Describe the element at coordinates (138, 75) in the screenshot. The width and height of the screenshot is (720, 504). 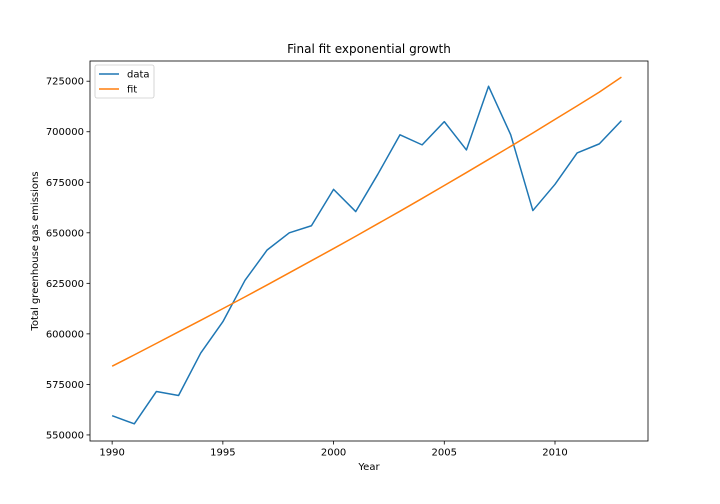
I see `legend-label-data: data` at that location.